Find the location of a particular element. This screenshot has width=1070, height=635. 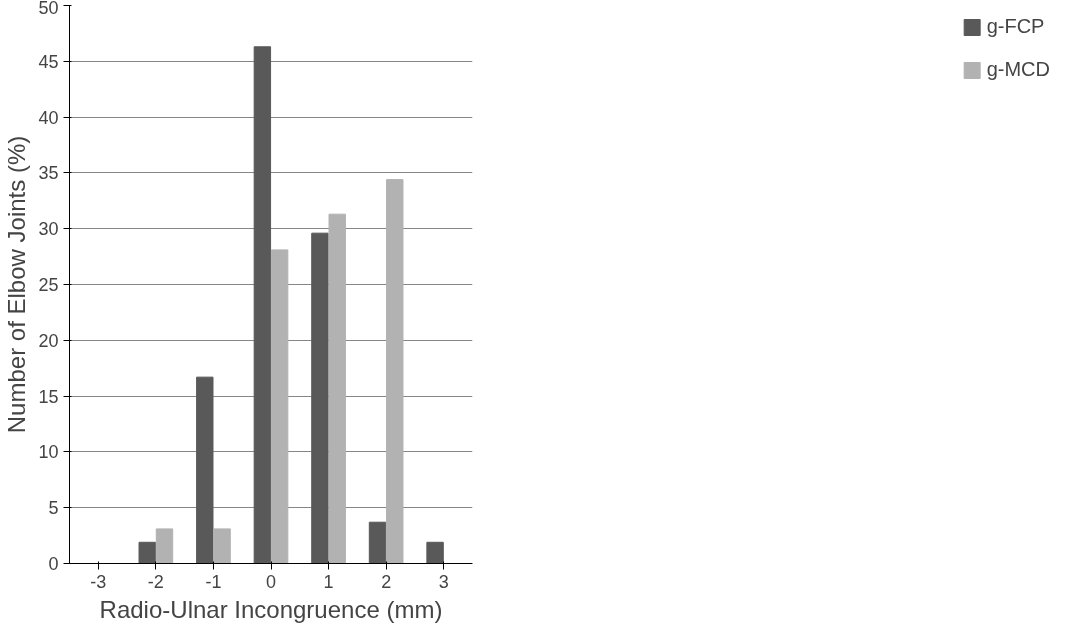

y-tick-label: 45 is located at coordinates (48, 61).